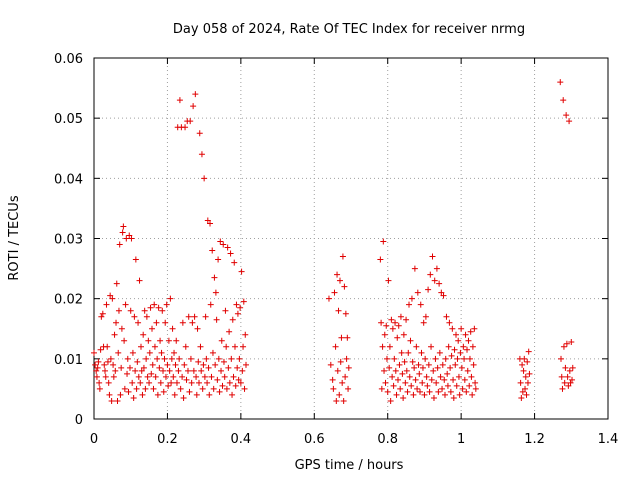  What do you see at coordinates (349, 465) in the screenshot?
I see `x-axis-label: GPS time / hours` at bounding box center [349, 465].